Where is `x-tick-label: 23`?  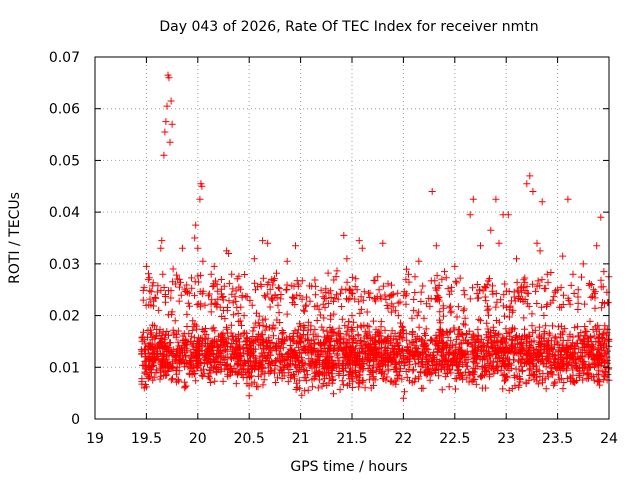
x-tick-label: 23 is located at coordinates (506, 439).